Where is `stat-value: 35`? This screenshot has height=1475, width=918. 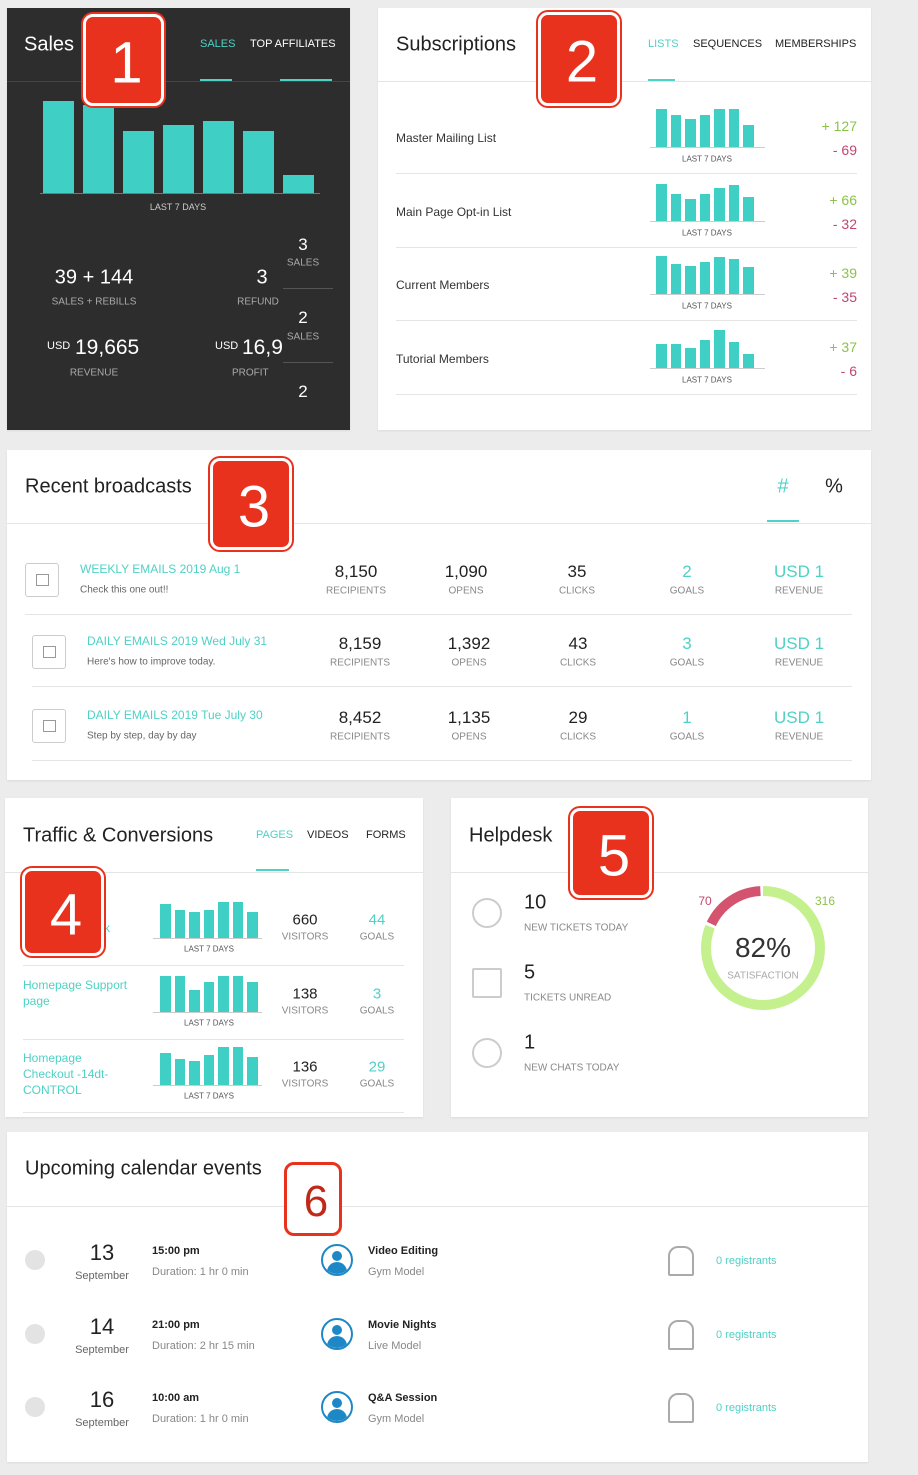 stat-value: 35 is located at coordinates (577, 571).